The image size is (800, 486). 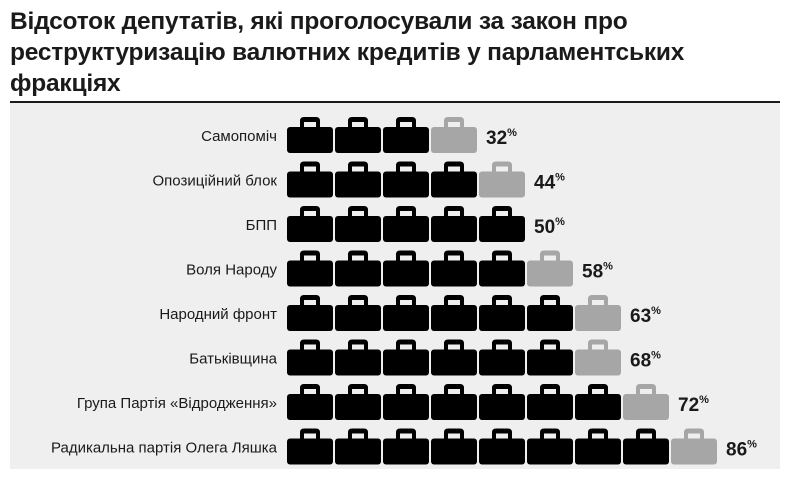 I want to click on value-label: 32%, so click(x=501, y=138).